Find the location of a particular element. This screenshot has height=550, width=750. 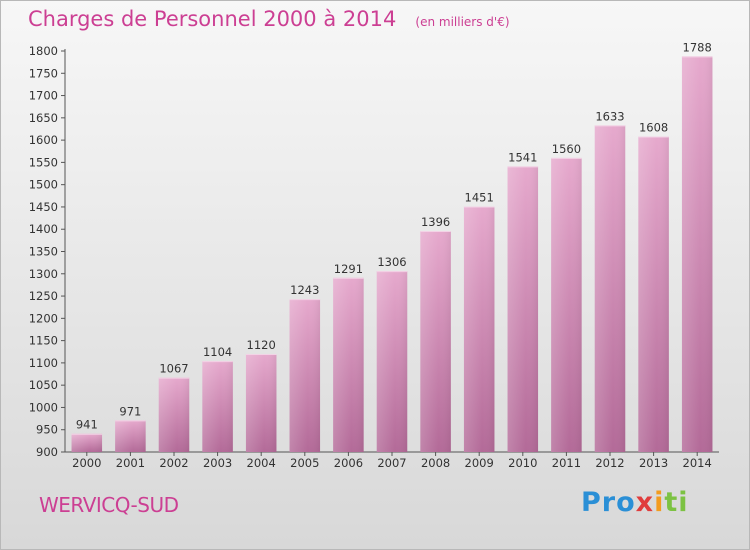

data-label: 1541 is located at coordinates (522, 157).